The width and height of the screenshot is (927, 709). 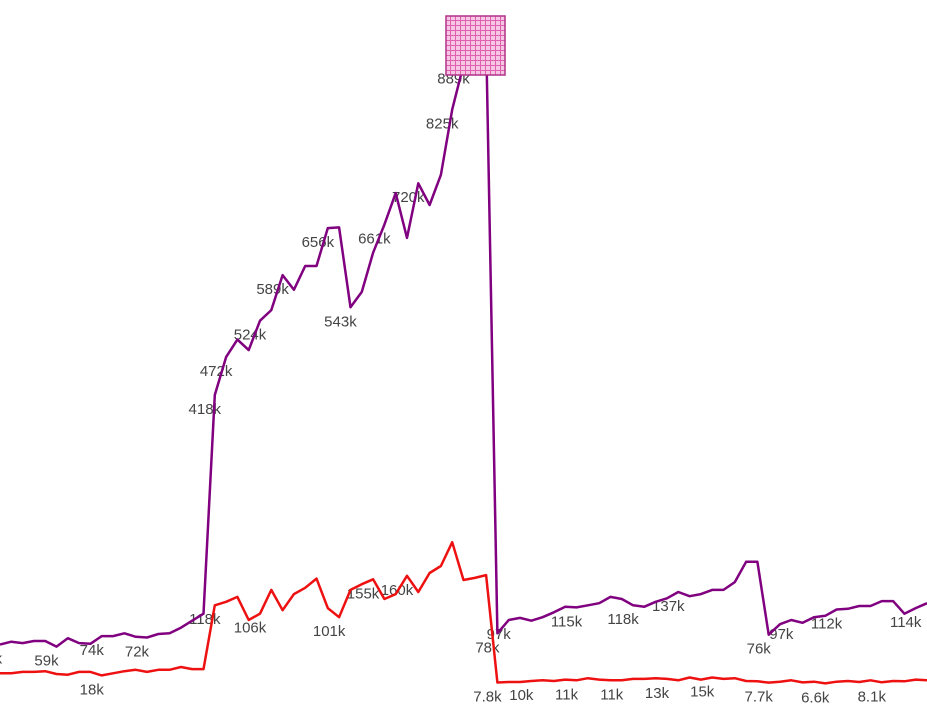 I want to click on data-label: 101k, so click(x=329, y=631).